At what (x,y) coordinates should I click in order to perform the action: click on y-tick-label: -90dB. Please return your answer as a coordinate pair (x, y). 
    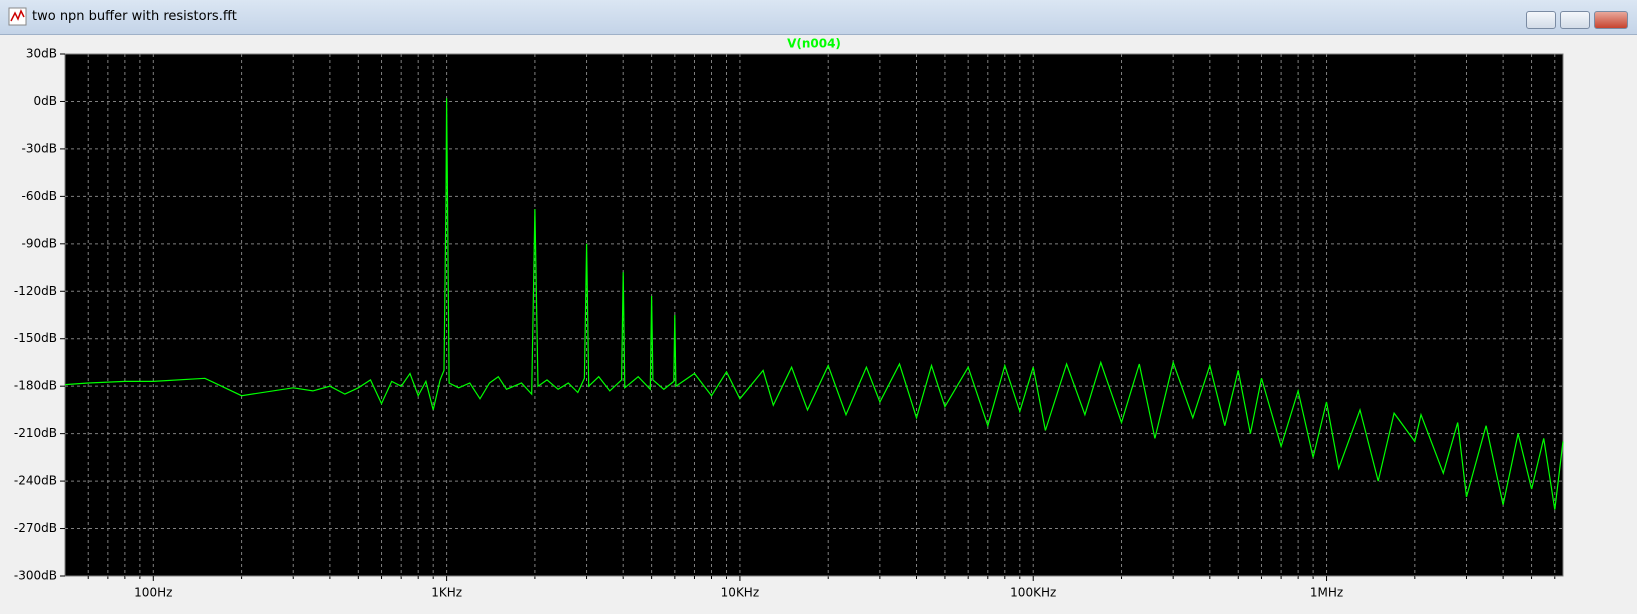
    Looking at the image, I should click on (39, 243).